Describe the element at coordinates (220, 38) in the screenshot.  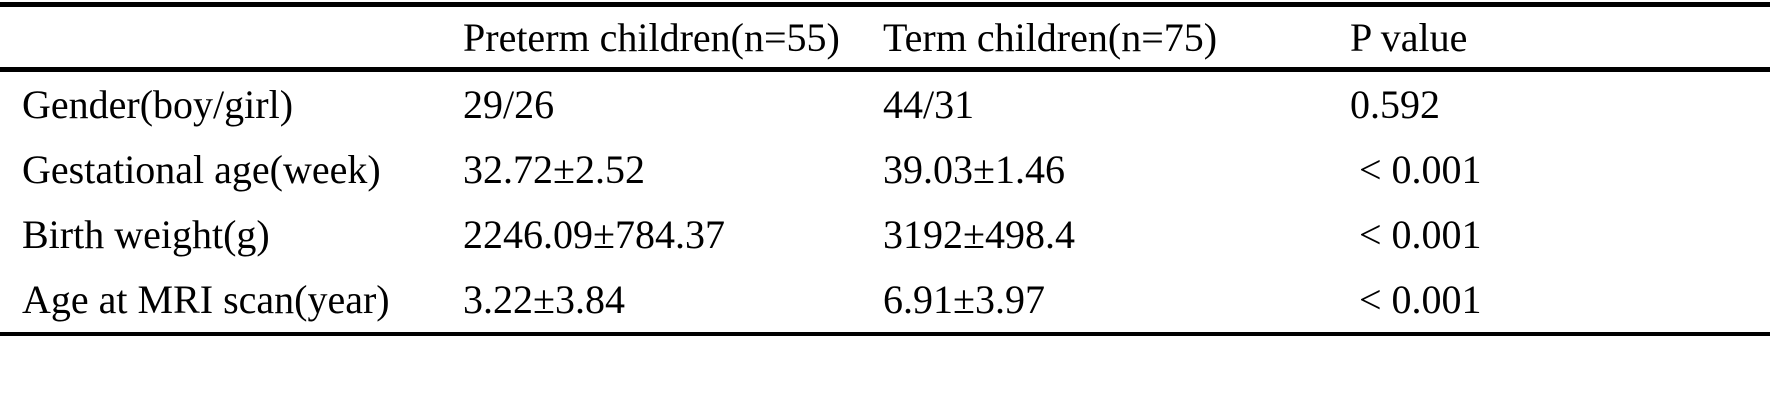
I see `header-characteristic-empty` at that location.